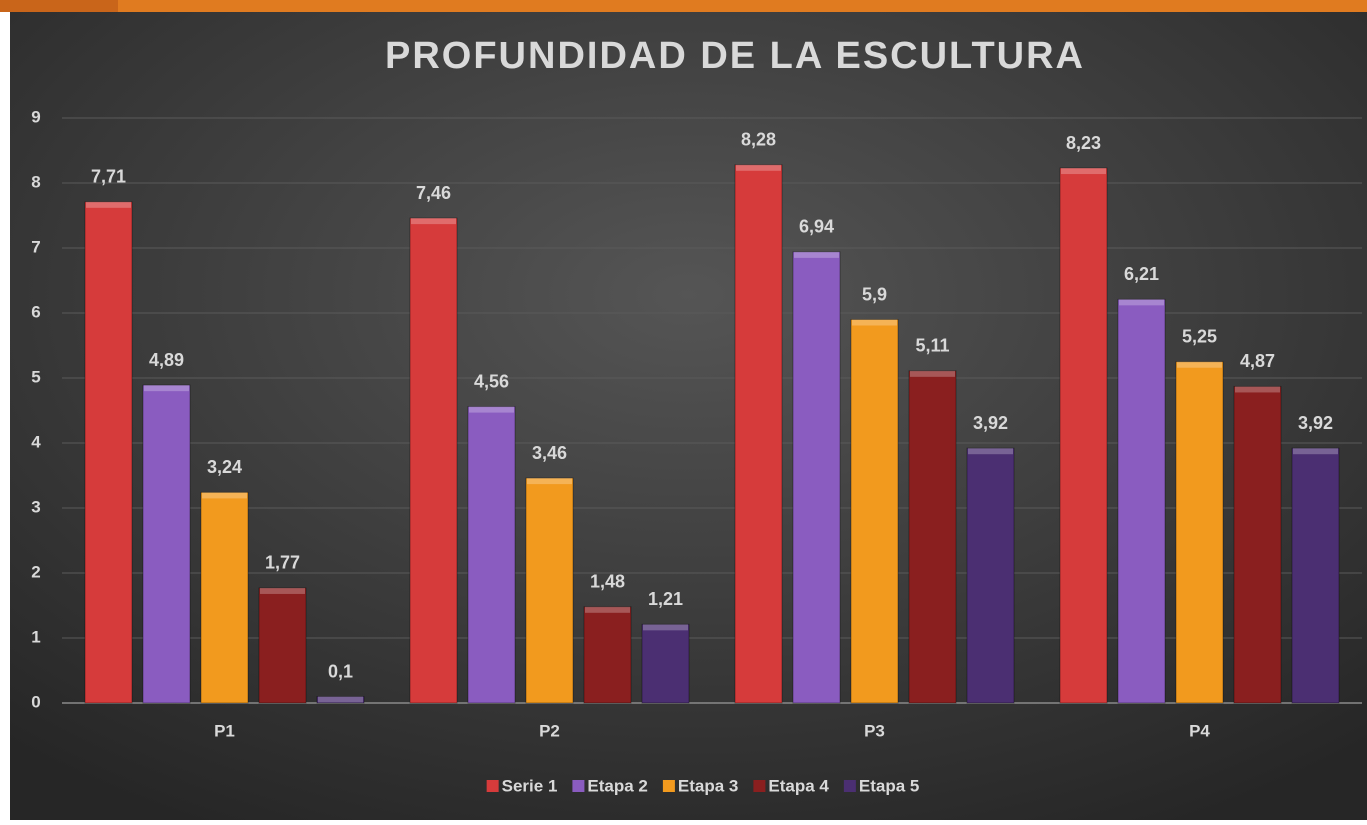 Image resolution: width=1367 pixels, height=825 pixels. I want to click on y-tick-label: 7, so click(35, 246).